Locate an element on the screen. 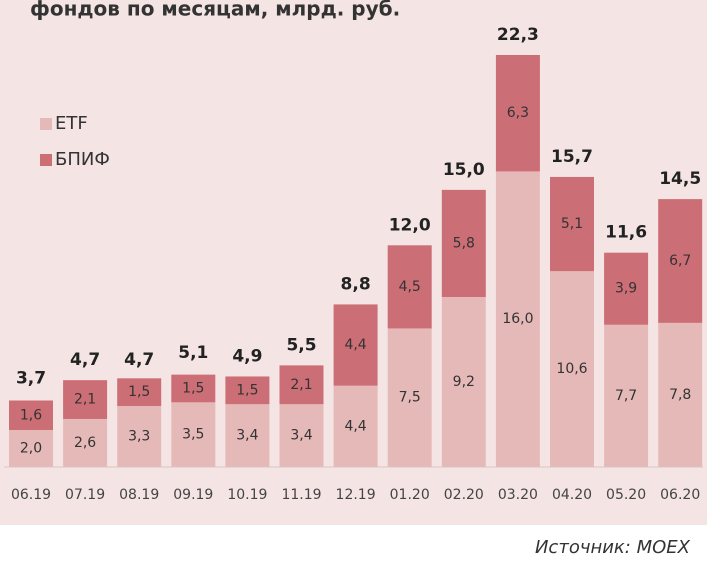 Image resolution: width=707 pixels, height=564 pixels. value-label: 1,6 is located at coordinates (31, 415).